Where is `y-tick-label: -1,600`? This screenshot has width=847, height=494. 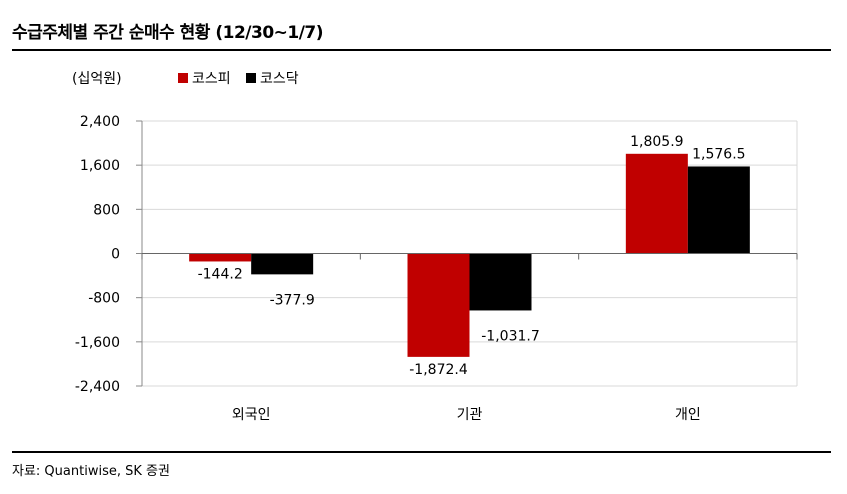 y-tick-label: -1,600 is located at coordinates (97, 343).